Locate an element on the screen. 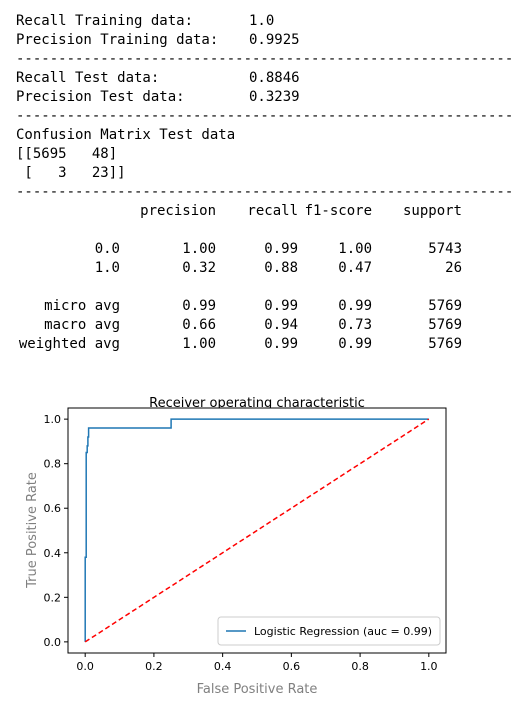  chart-legend: Logistic Regression (auc = 0.99) is located at coordinates (329, 631).